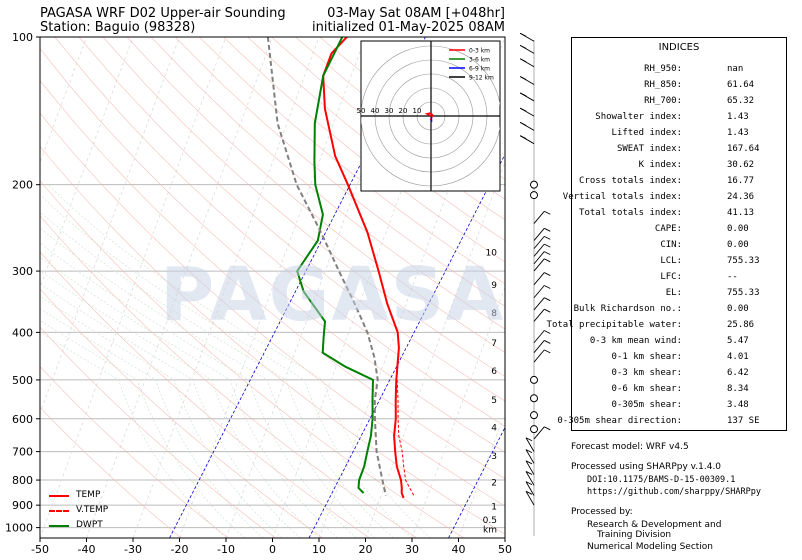 This screenshot has height=560, width=802. Describe the element at coordinates (668, 229) in the screenshot. I see `index-key: CAPE:` at that location.